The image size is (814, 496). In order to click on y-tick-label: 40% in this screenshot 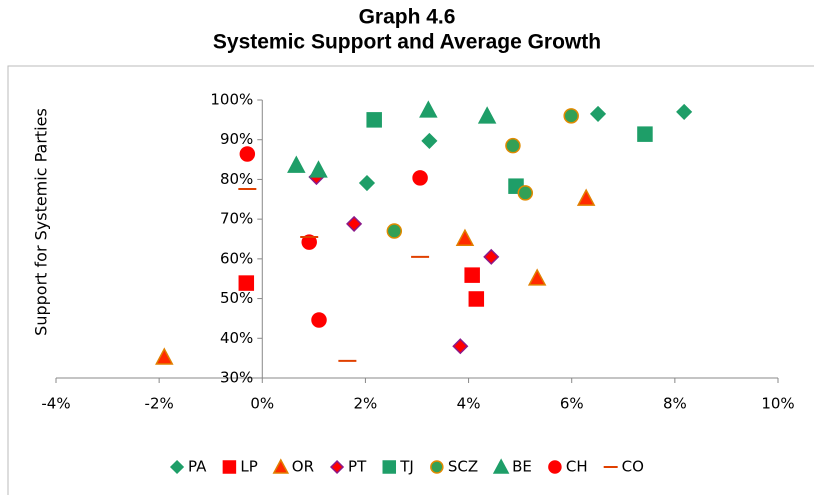, I will do `click(236, 338)`.